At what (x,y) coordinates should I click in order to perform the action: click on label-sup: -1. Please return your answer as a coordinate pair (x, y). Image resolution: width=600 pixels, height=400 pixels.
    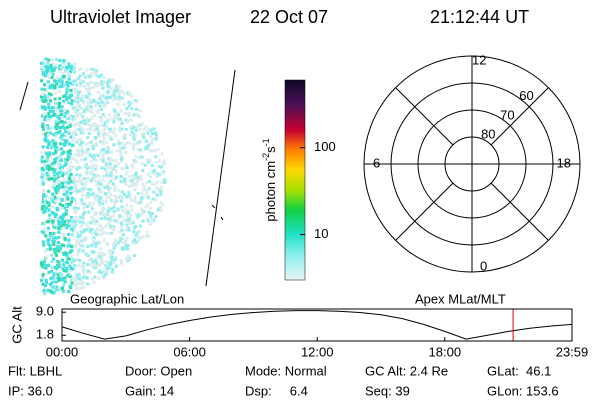
    Looking at the image, I should click on (266, 142).